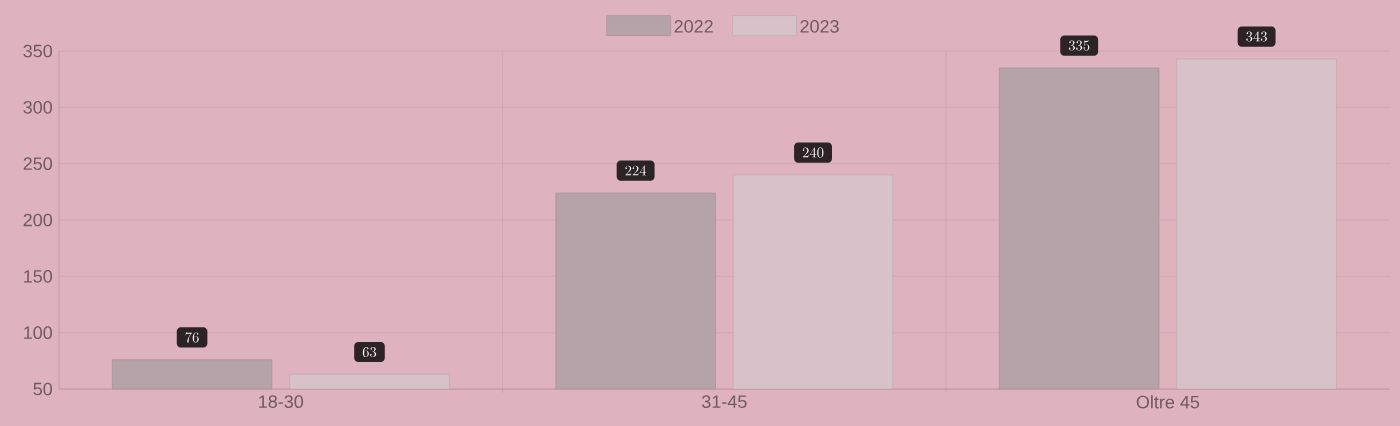 The width and height of the screenshot is (1400, 426). I want to click on x-tick-label: Oltre 45, so click(1168, 402).